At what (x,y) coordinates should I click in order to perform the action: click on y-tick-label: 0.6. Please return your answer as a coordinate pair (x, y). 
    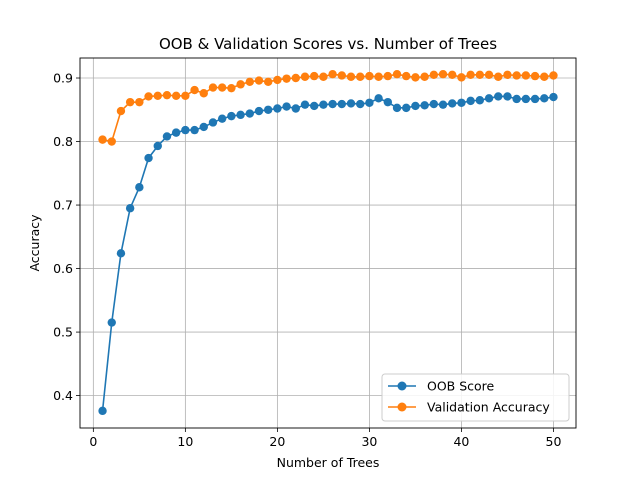
    Looking at the image, I should click on (63, 268).